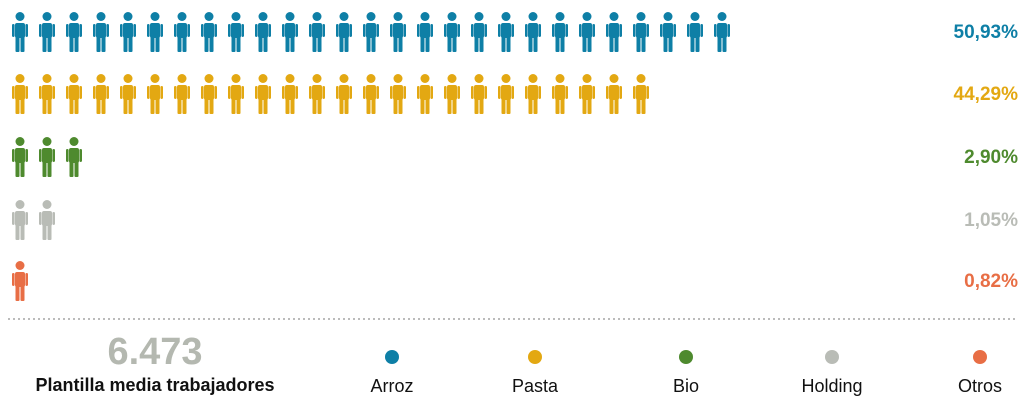  Describe the element at coordinates (986, 32) in the screenshot. I see `value-label: 50,93%` at that location.